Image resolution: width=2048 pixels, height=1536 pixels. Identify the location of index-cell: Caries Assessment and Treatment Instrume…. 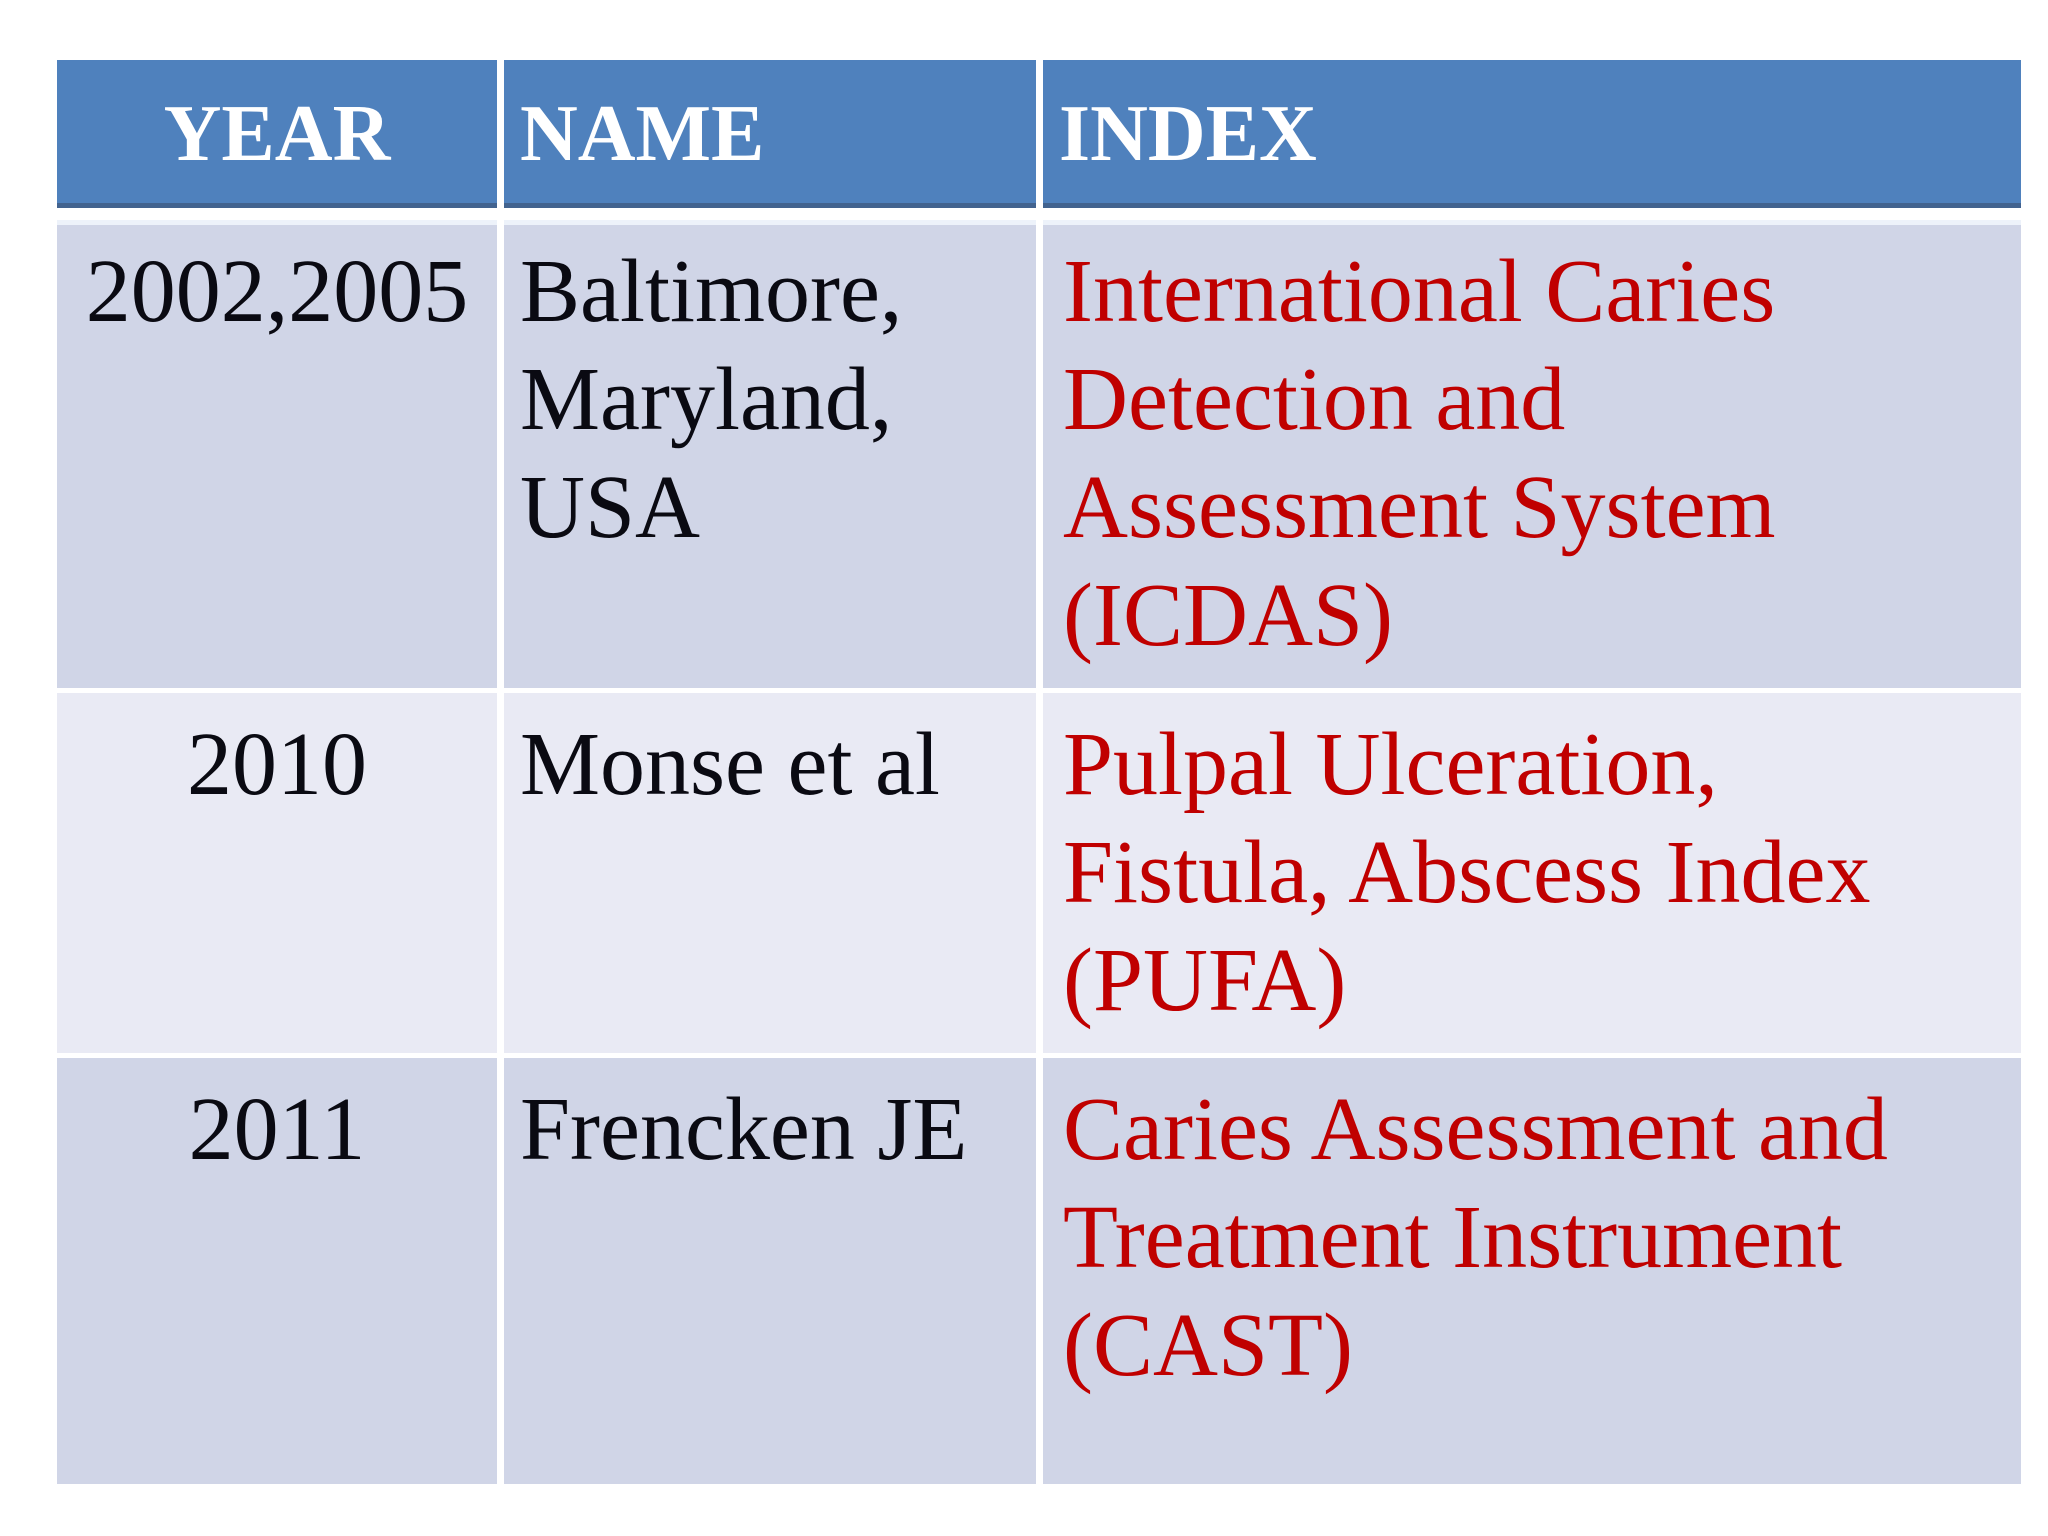
(1532, 1271).